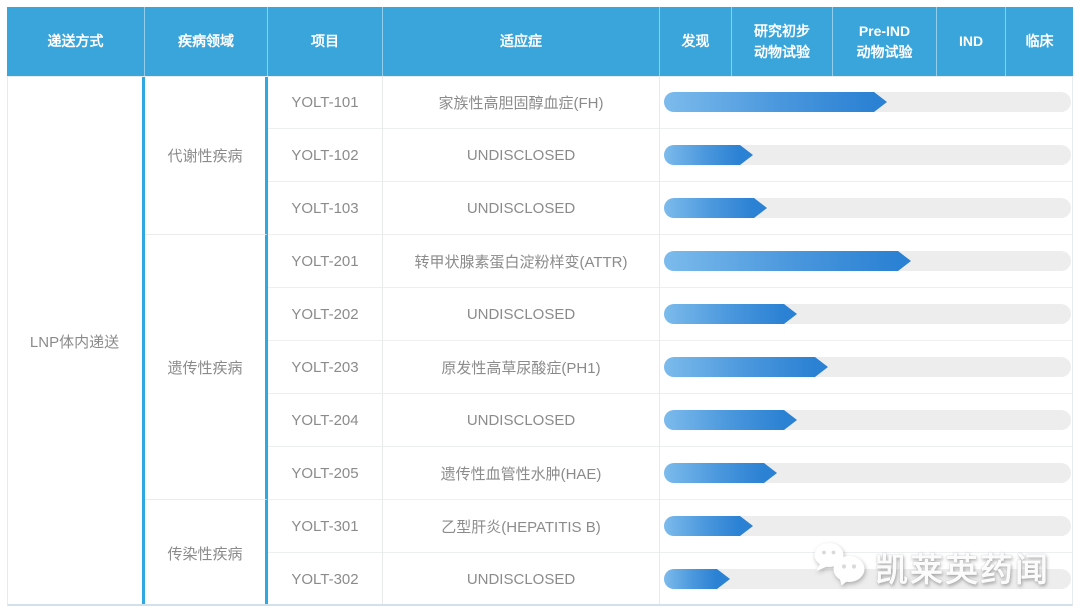 The height and width of the screenshot is (613, 1080). I want to click on project-cell: YOLT-301, so click(325, 526).